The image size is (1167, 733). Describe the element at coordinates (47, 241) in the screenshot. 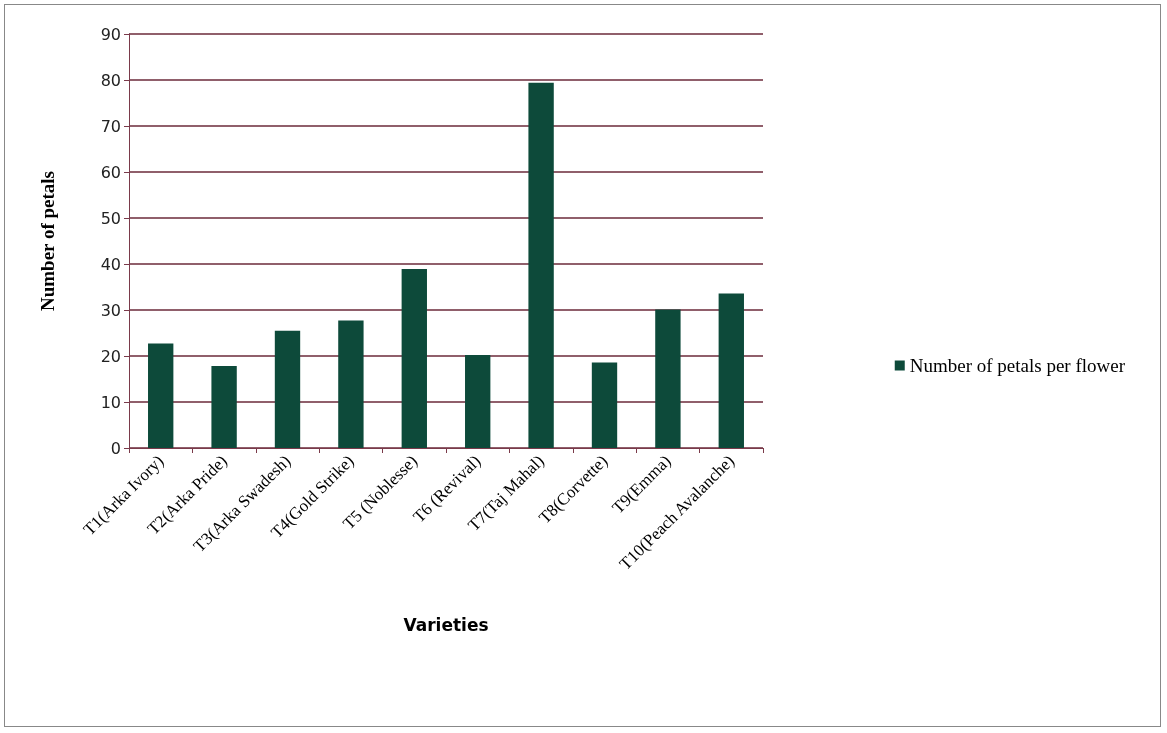

I see `y-axis-title: Number of petals` at that location.